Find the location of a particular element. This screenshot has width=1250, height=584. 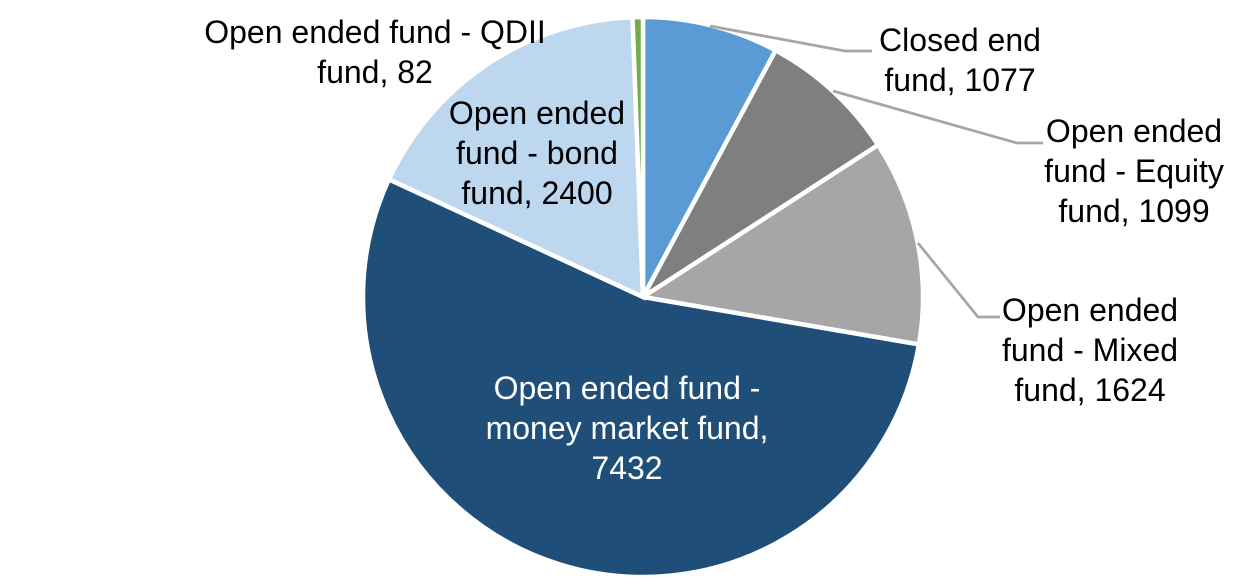

label-line: fund, 1624 is located at coordinates (1090, 390).